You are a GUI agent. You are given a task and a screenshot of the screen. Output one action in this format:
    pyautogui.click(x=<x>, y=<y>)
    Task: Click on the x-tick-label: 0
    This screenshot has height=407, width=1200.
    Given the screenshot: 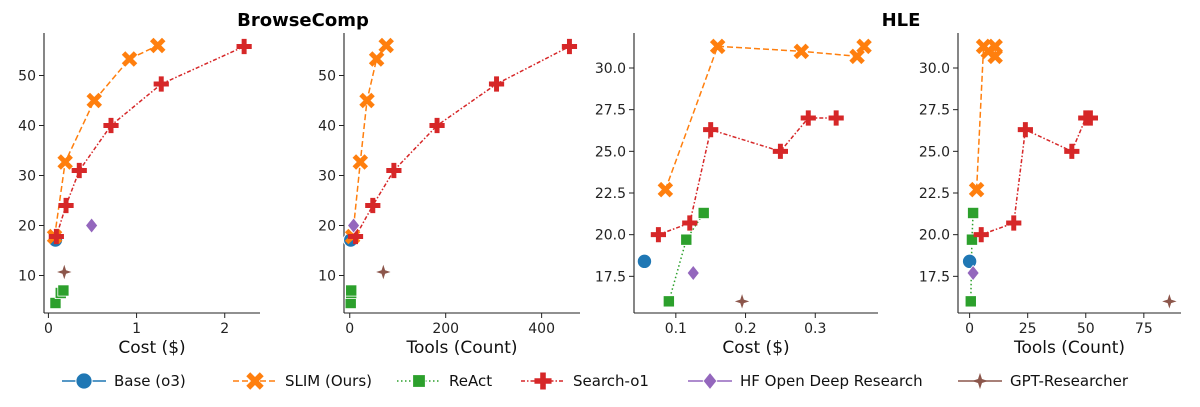 What is the action you would take?
    pyautogui.click(x=48, y=329)
    